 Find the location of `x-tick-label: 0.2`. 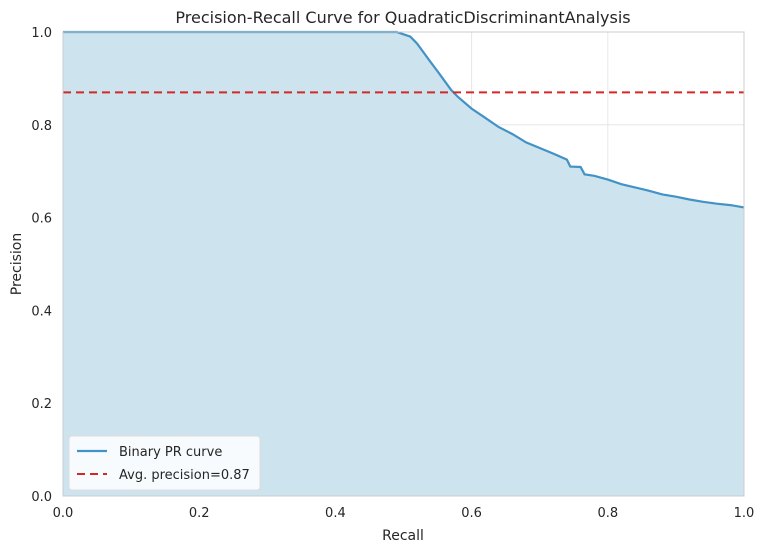

x-tick-label: 0.2 is located at coordinates (199, 513).